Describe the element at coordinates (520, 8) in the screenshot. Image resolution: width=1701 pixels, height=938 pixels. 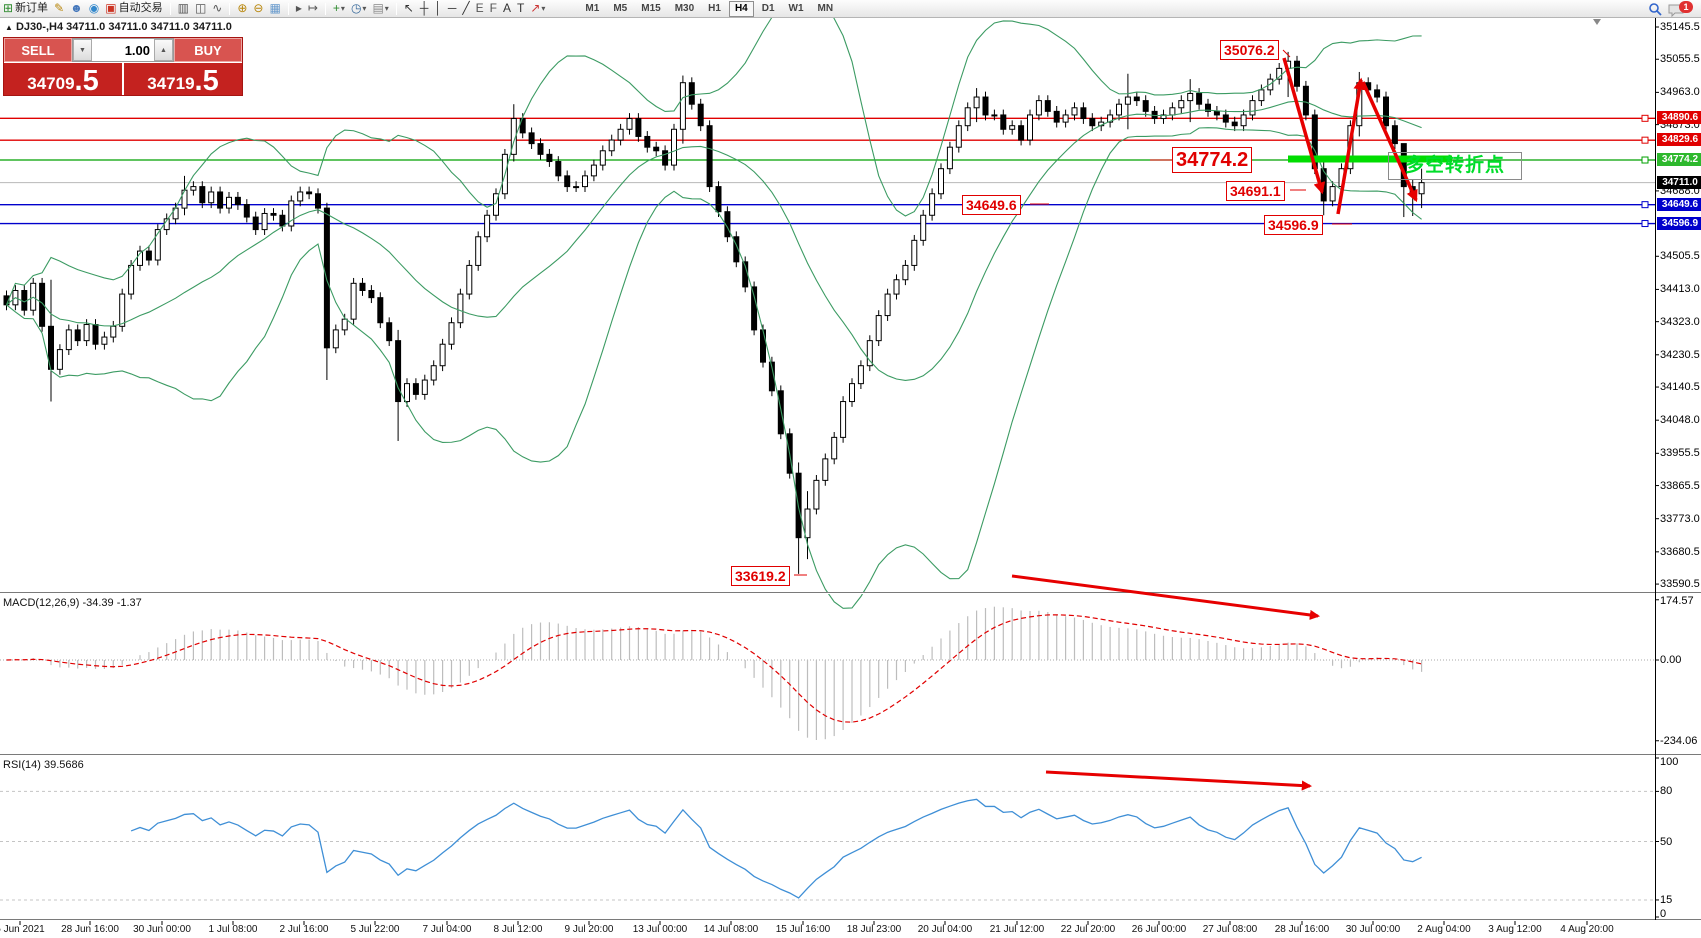
I see `text-label-icon: T` at that location.